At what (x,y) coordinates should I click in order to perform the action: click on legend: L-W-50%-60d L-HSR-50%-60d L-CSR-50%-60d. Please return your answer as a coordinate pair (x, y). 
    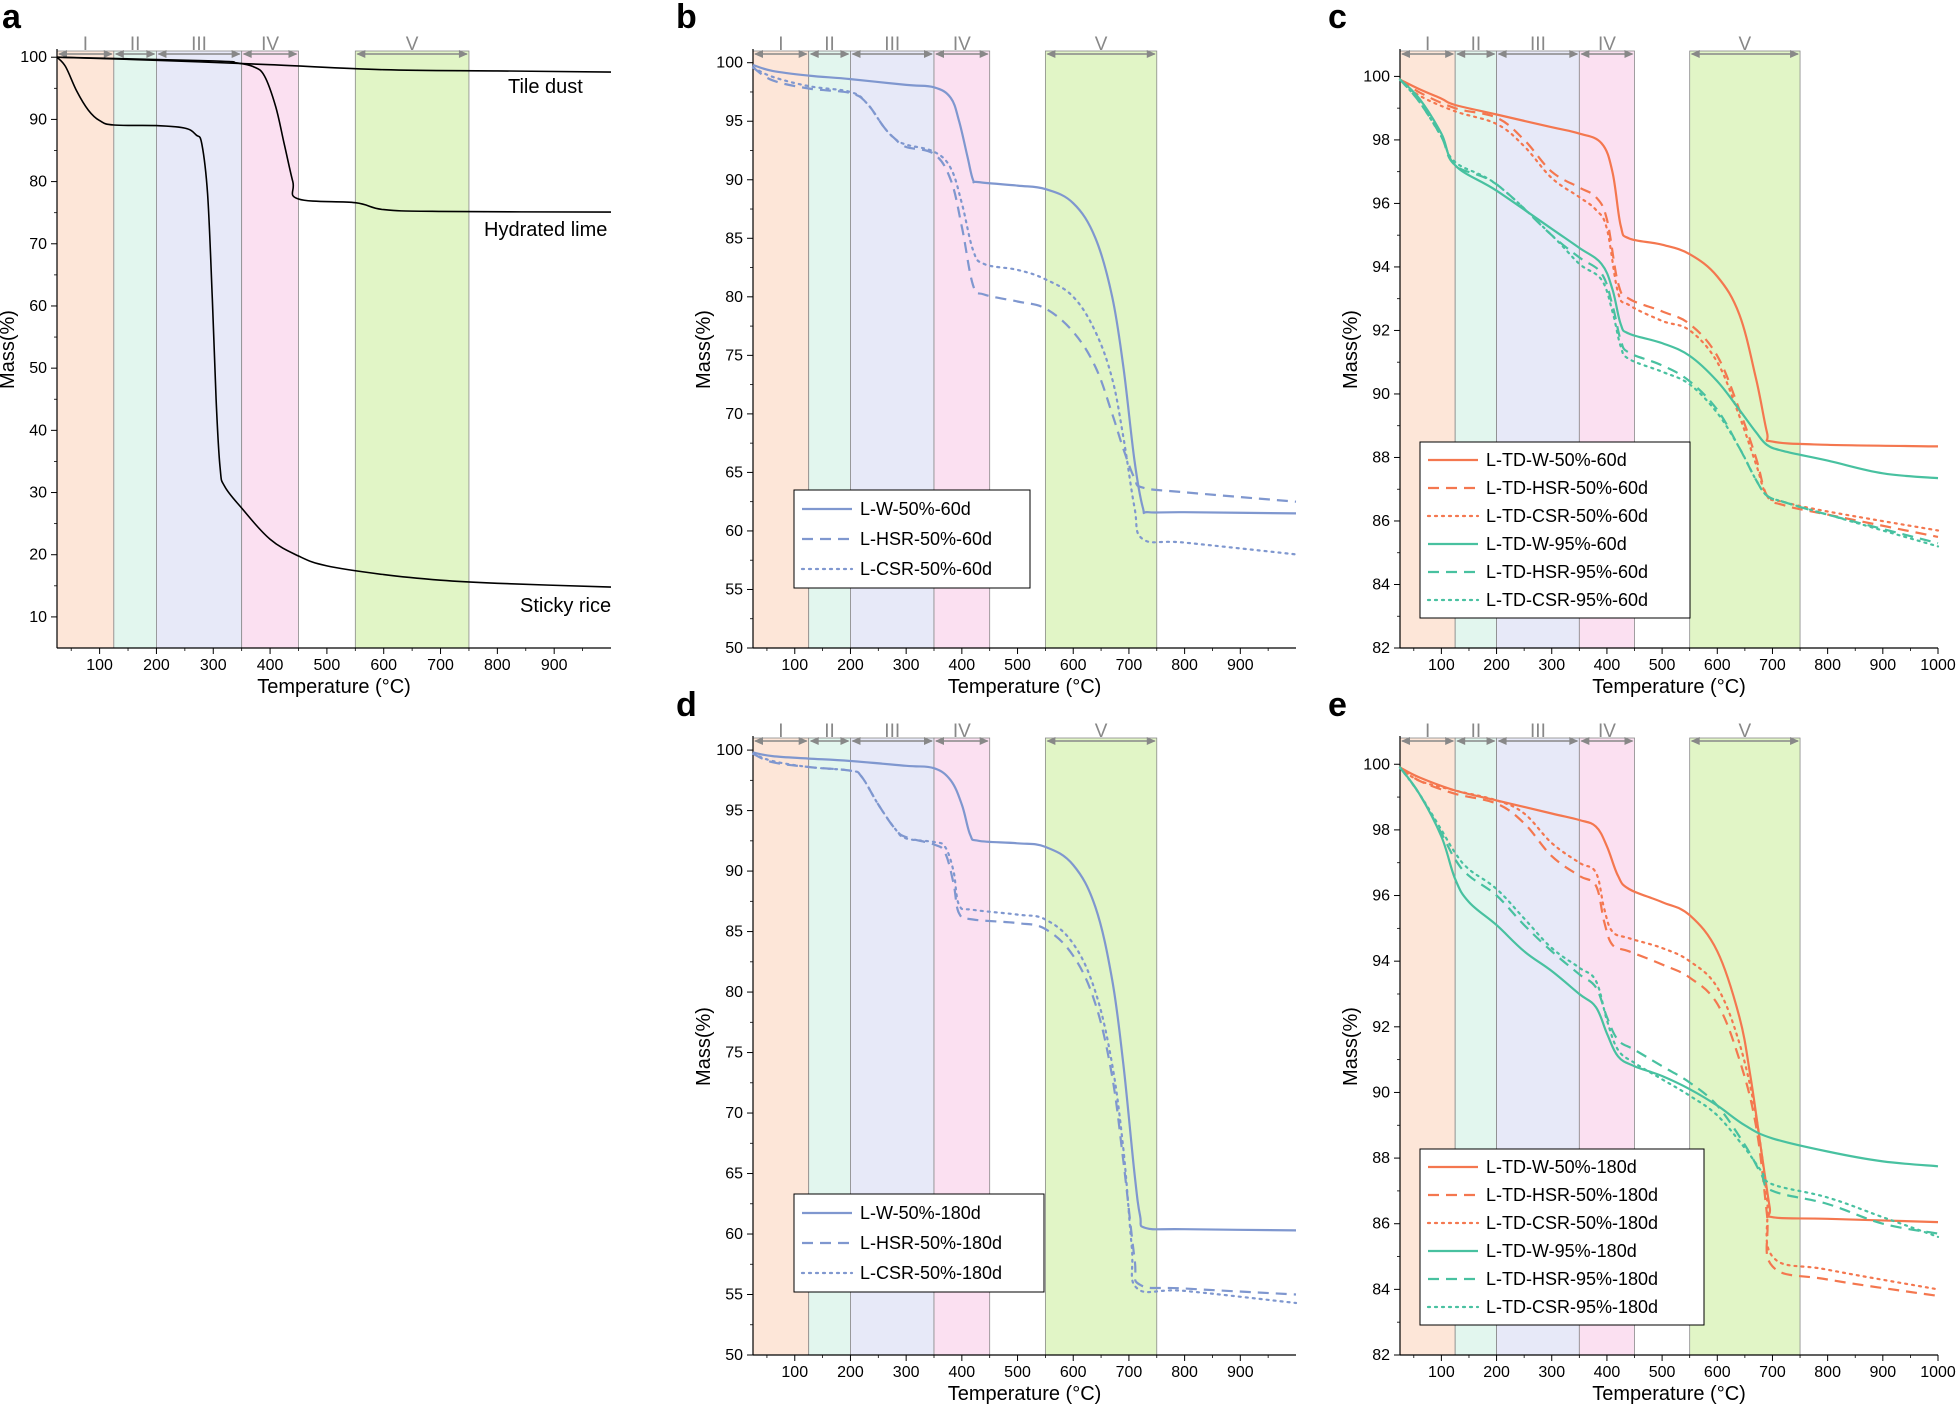
    Looking at the image, I should click on (912, 539).